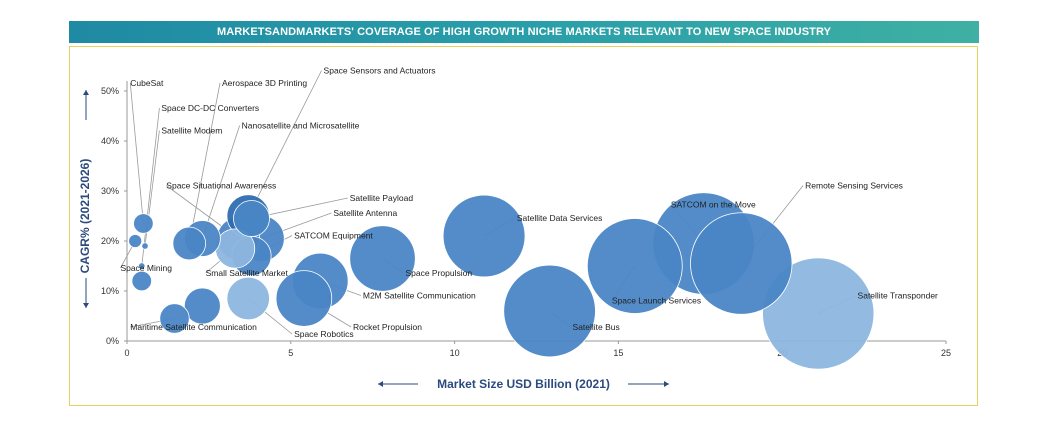 Image resolution: width=1062 pixels, height=439 pixels. Describe the element at coordinates (854, 186) in the screenshot. I see `label-remote-sensing-services: Remote Sensing Services` at that location.